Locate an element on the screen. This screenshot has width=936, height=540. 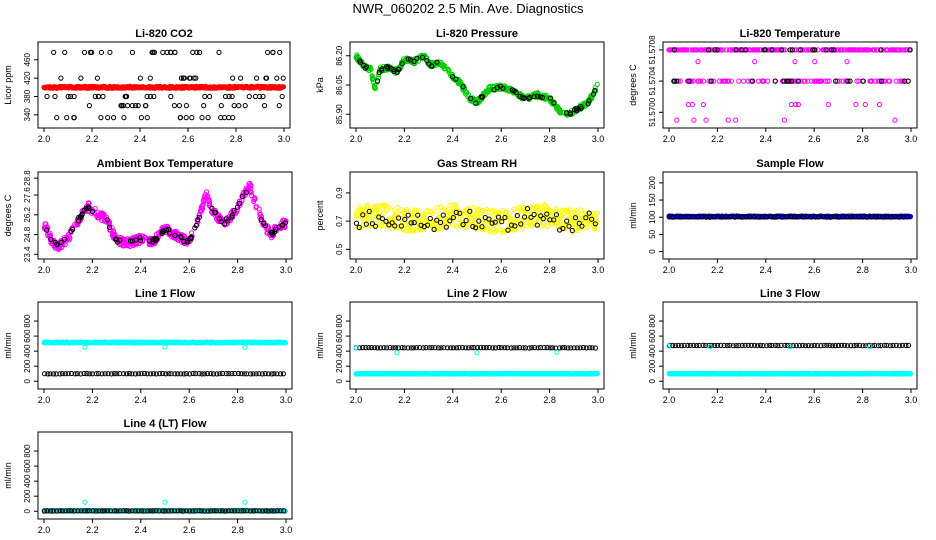
data-point-flow is located at coordinates (910, 217).